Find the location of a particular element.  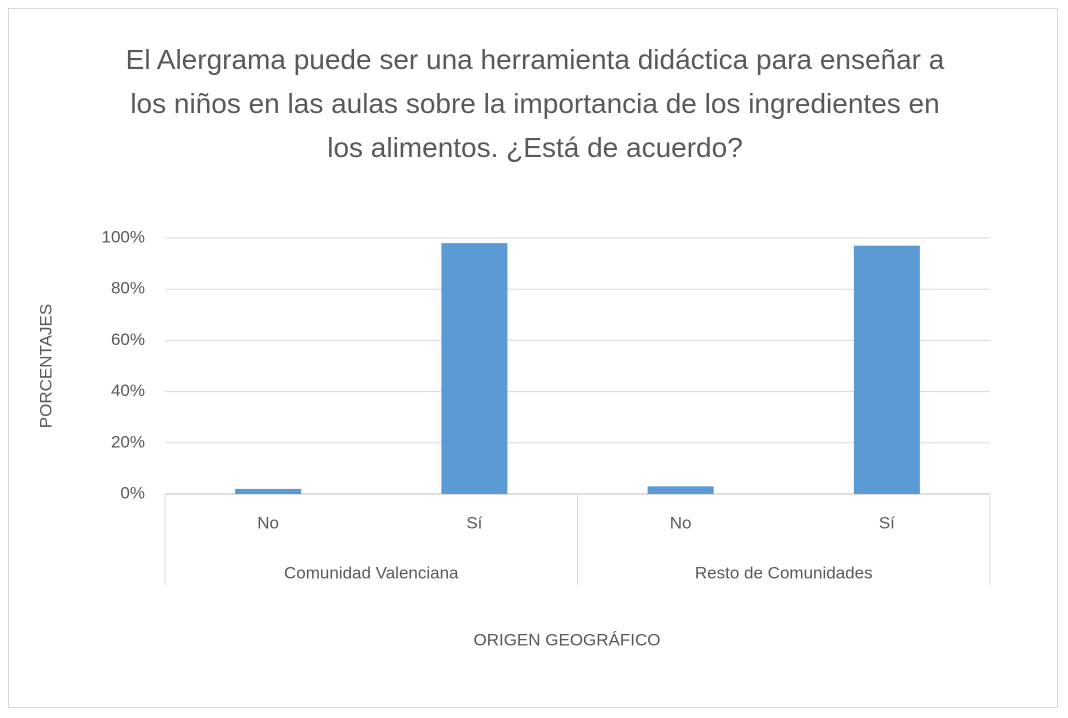

y-axis-title: PORCENTAJES is located at coordinates (45, 366).